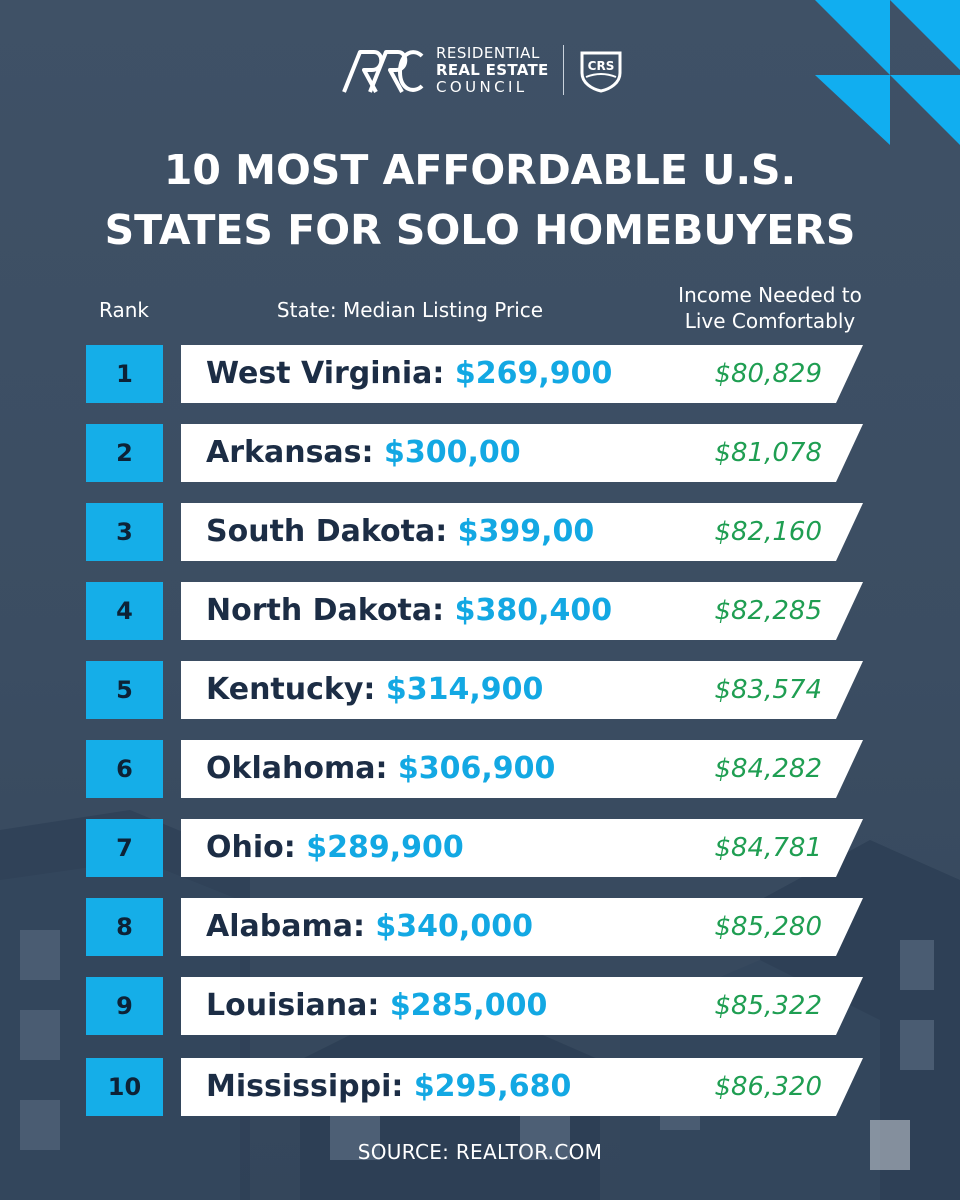 The width and height of the screenshot is (960, 1200). Describe the element at coordinates (768, 927) in the screenshot. I see `income-needed: $85,280` at that location.